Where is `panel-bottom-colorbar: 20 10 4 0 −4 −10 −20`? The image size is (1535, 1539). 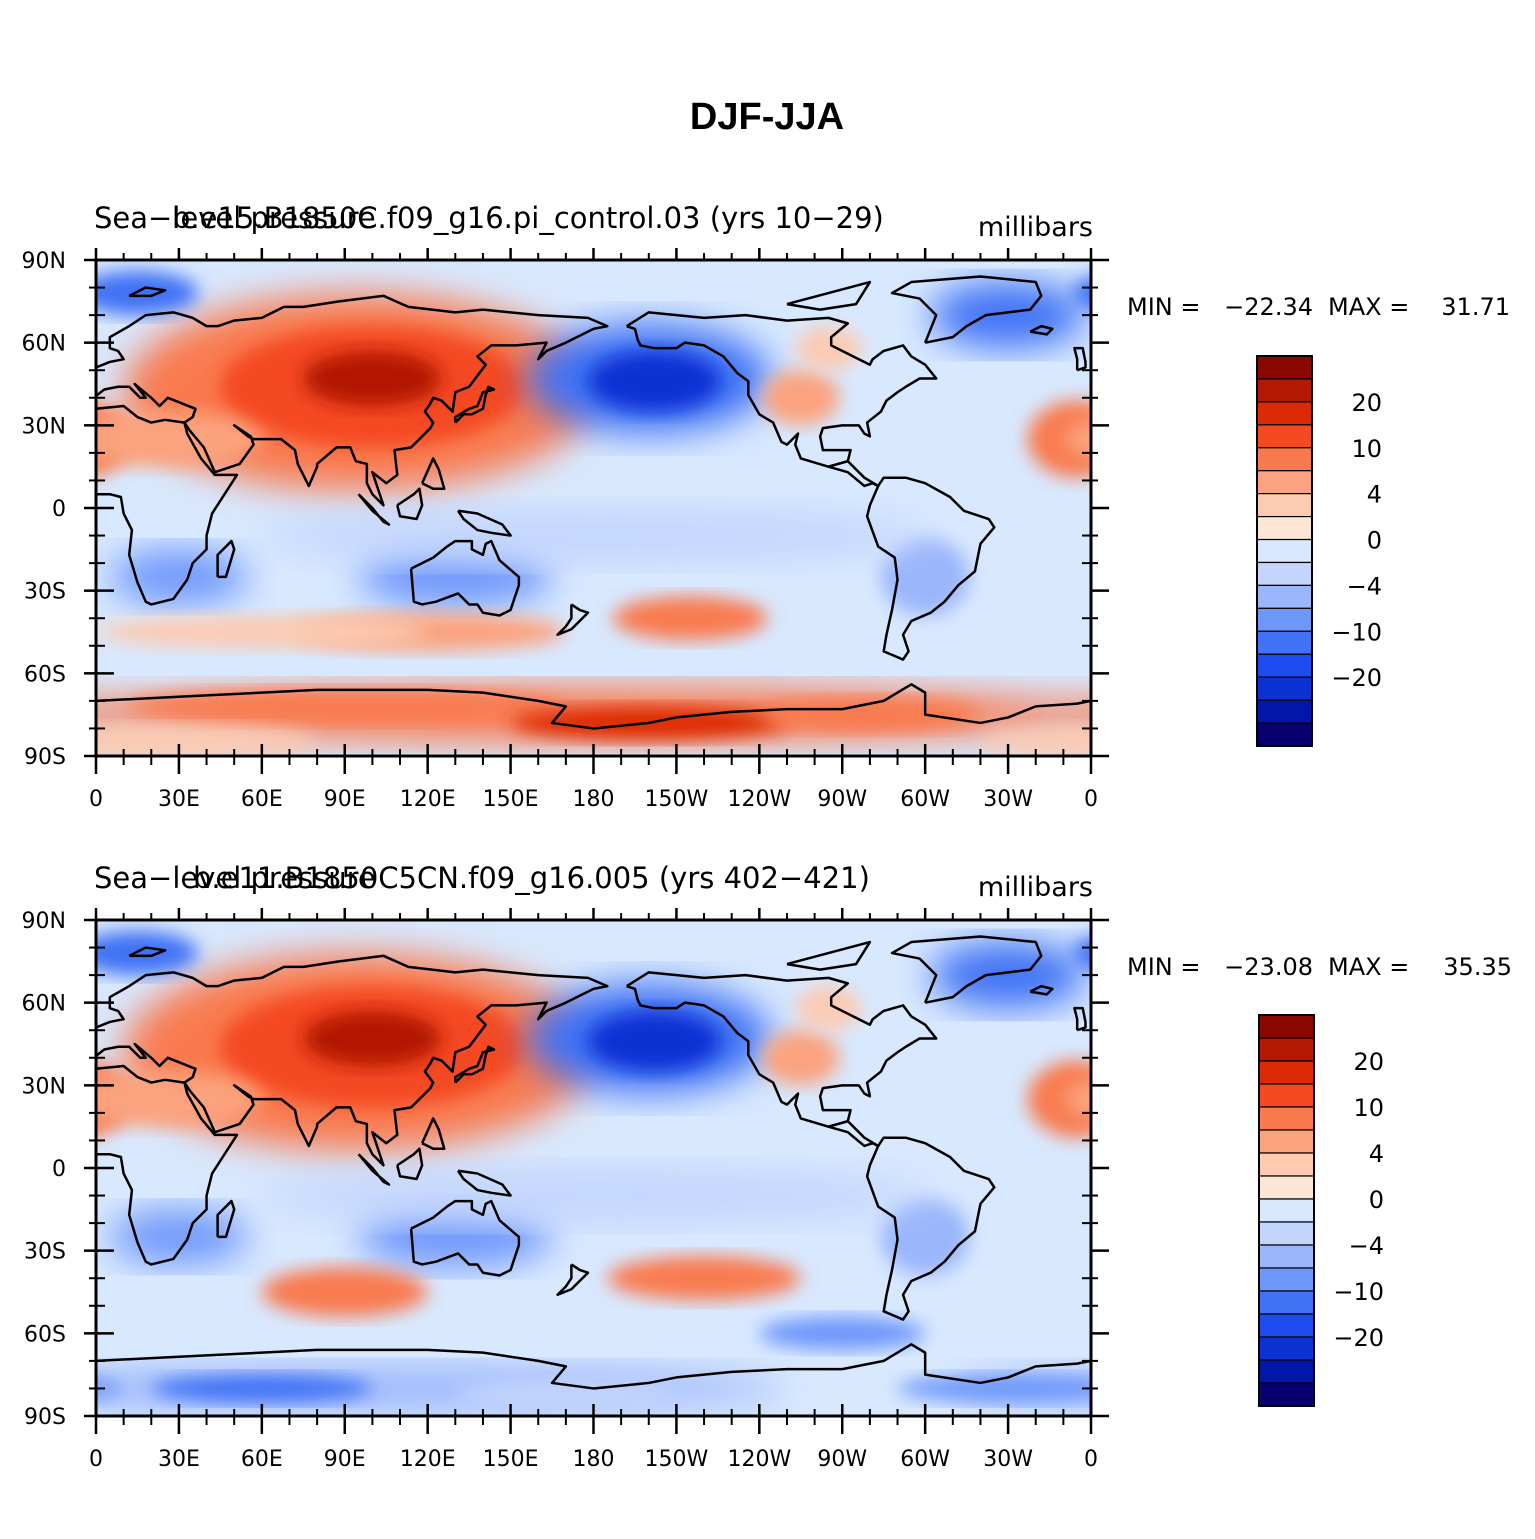 panel-bottom-colorbar: 20 10 4 0 −4 −10 −20 is located at coordinates (1321, 1210).